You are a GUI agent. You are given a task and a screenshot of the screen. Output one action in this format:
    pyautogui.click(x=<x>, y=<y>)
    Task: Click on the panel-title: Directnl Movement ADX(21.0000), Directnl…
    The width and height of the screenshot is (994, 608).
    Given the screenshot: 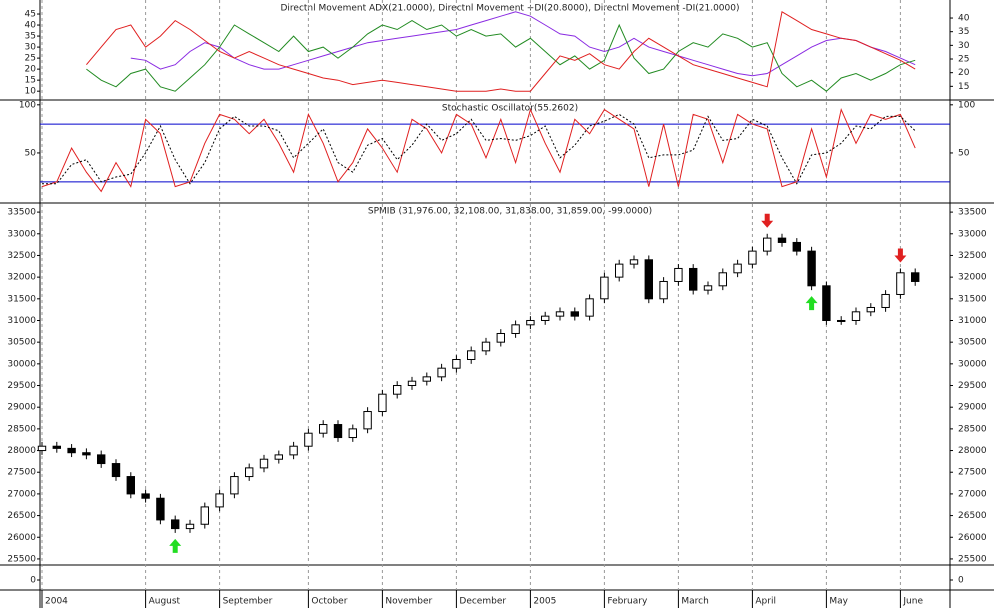 What is the action you would take?
    pyautogui.click(x=509, y=9)
    